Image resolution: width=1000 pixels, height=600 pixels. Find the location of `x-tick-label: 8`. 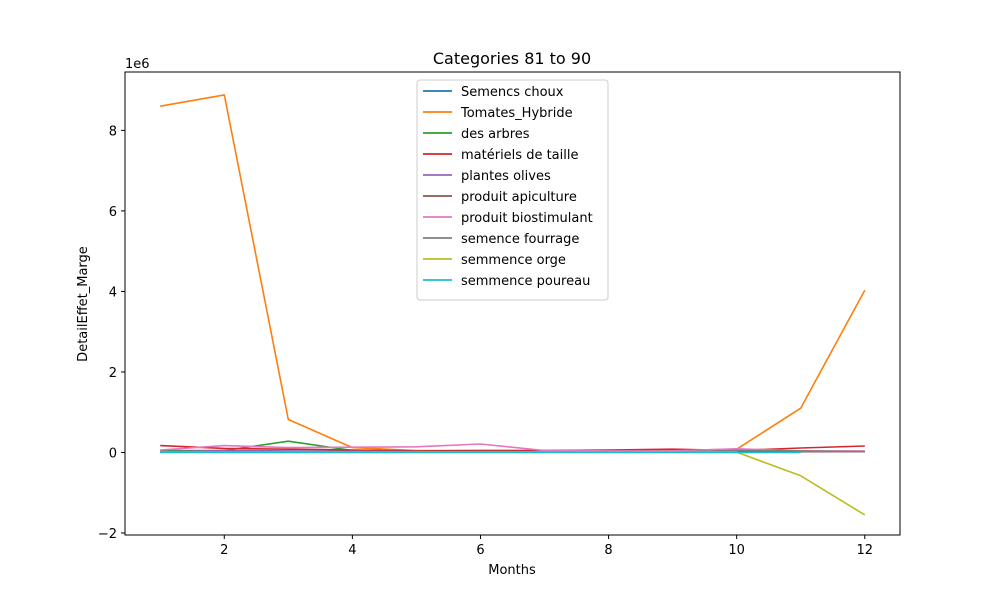

x-tick-label: 8 is located at coordinates (608, 550).